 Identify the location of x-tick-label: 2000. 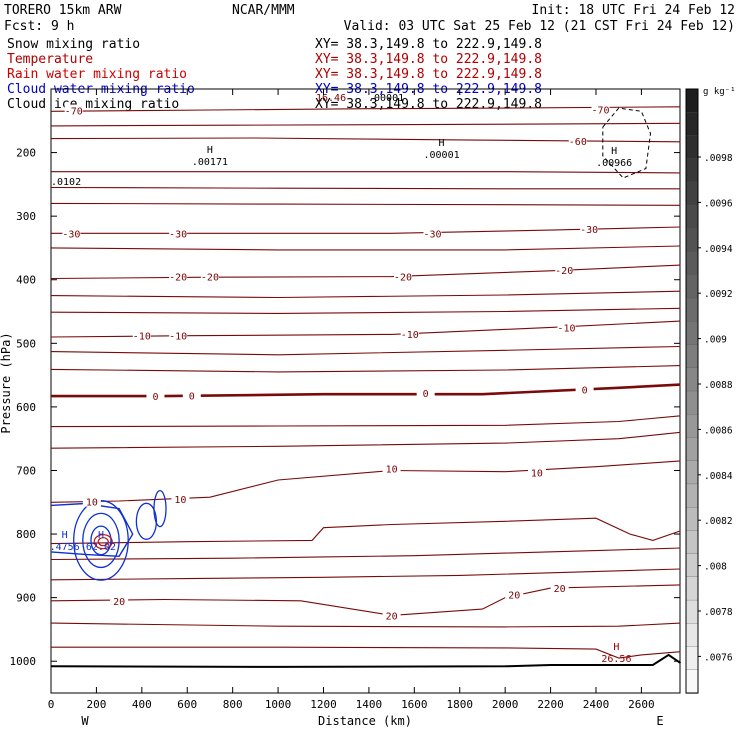
(505, 704).